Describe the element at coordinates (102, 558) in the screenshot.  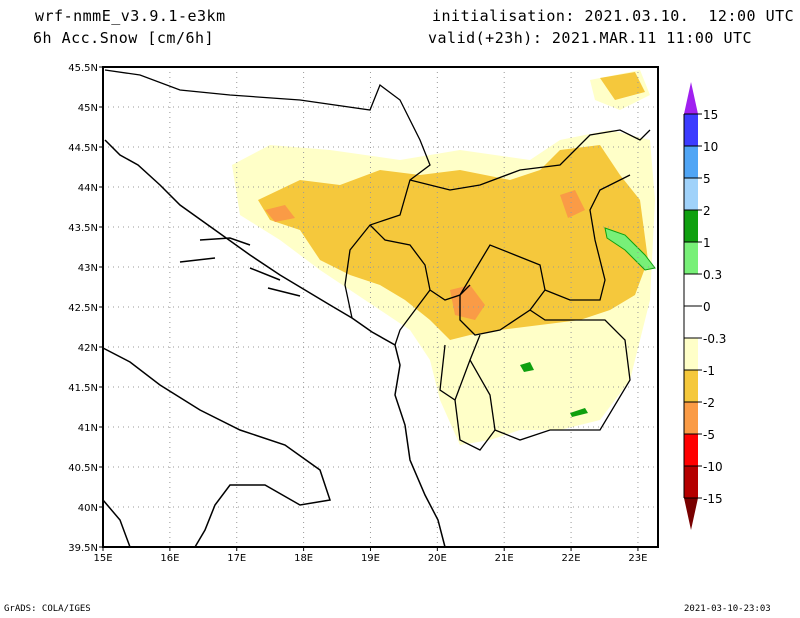
I see `lon-label: 15E` at that location.